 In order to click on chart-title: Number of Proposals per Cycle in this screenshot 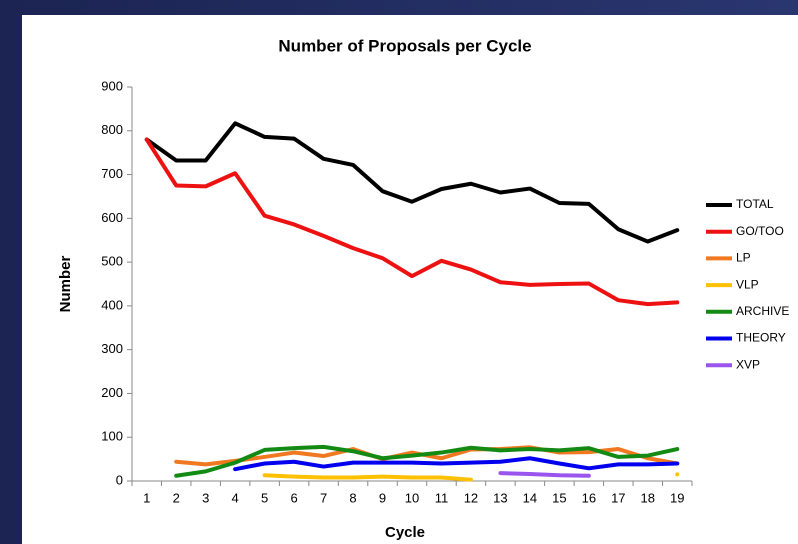, I will do `click(404, 45)`.